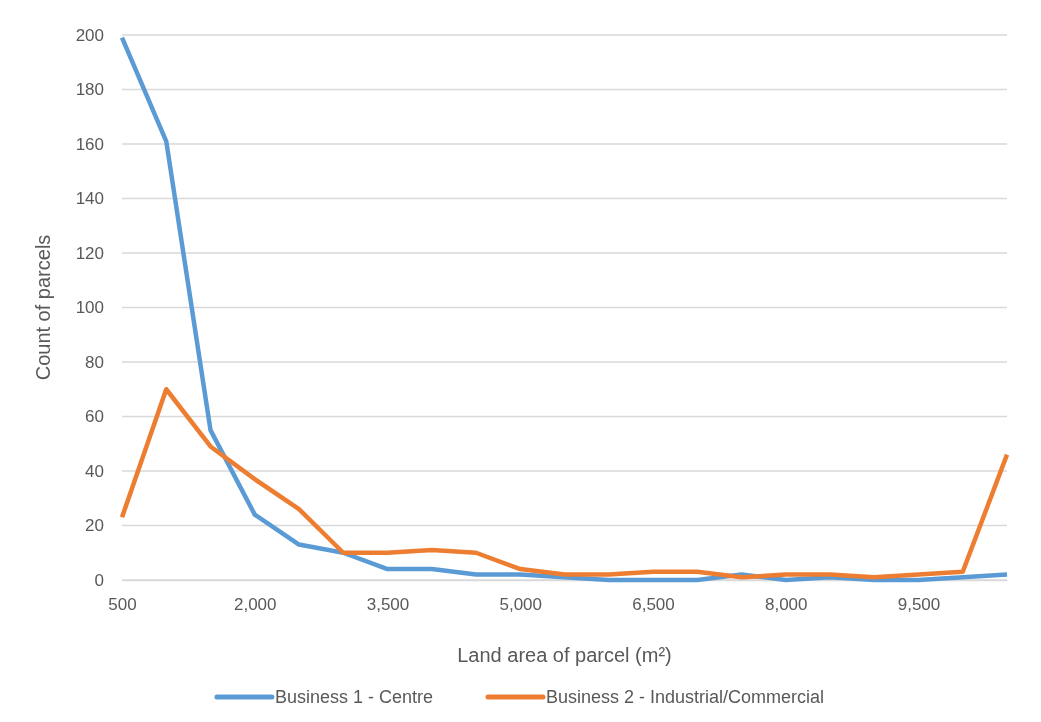  What do you see at coordinates (685, 697) in the screenshot?
I see `legend-label: Business 2 - Industrial/Commercial` at bounding box center [685, 697].